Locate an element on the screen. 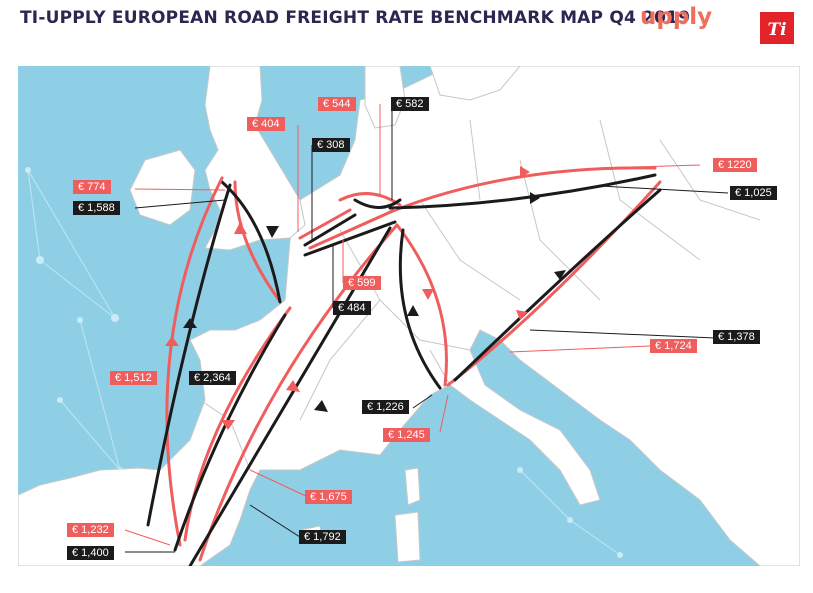 Image resolution: width=813 pixels, height=593 pixels. route-denmark-black is located at coordinates (377, 203).